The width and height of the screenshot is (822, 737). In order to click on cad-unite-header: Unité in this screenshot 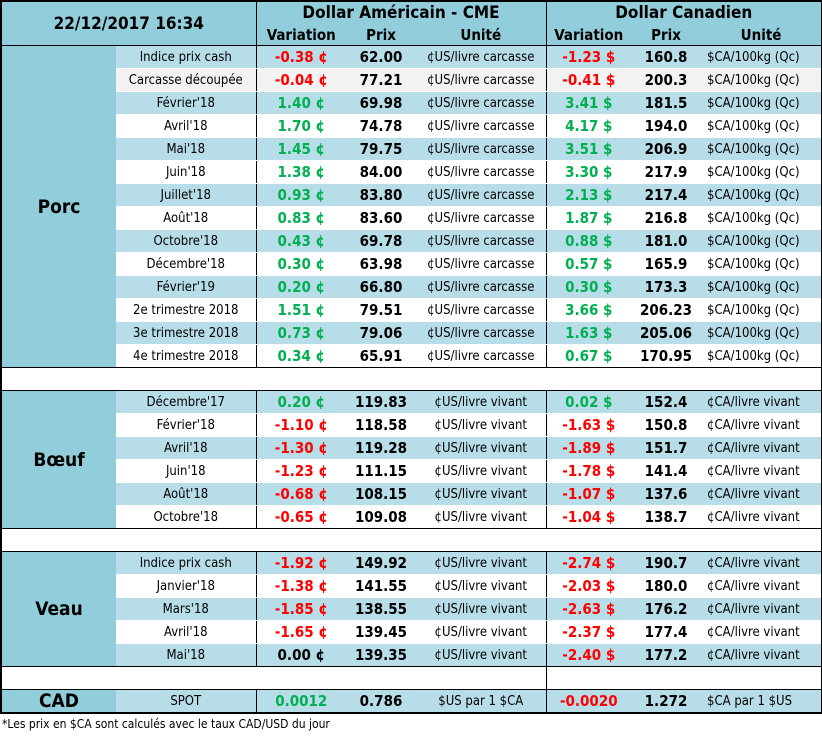, I will do `click(761, 35)`.